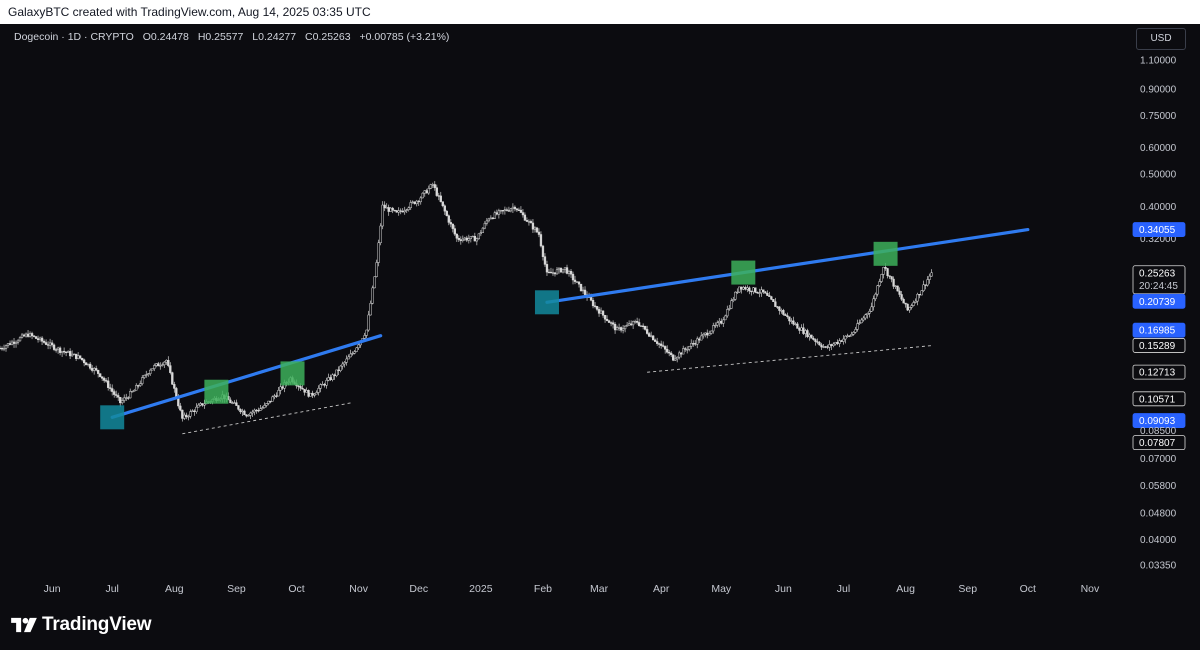 The image size is (1200, 650). Describe the element at coordinates (224, 37) in the screenshot. I see `high-value: 0.25577` at that location.